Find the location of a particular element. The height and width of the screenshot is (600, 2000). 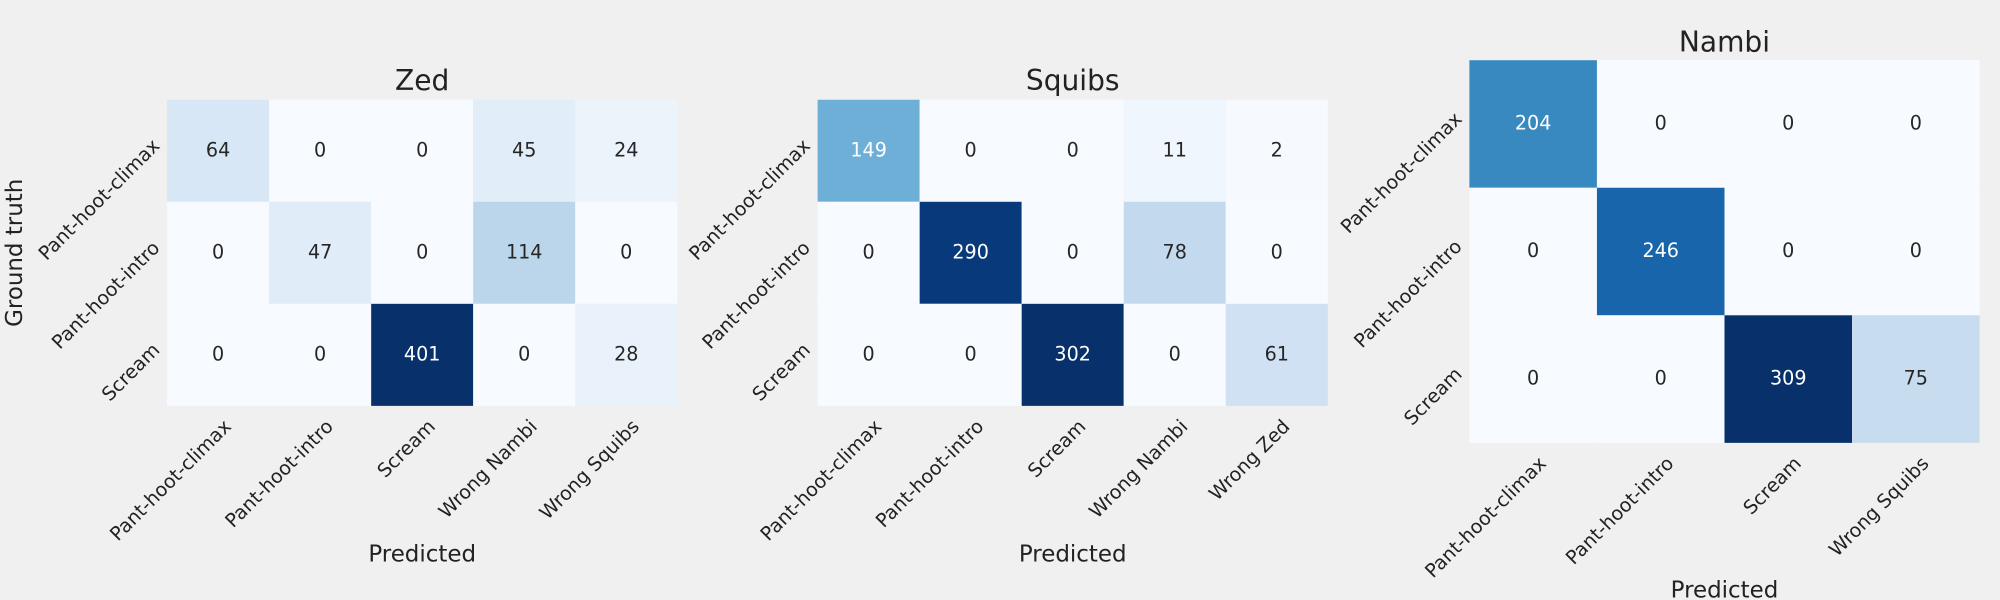

cell-label: 28 is located at coordinates (626, 353).